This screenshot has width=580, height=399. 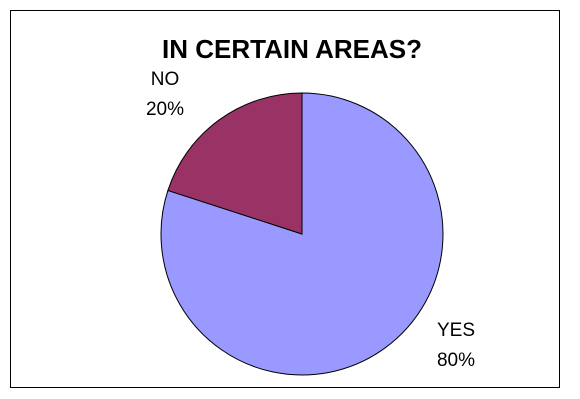 What do you see at coordinates (165, 79) in the screenshot?
I see `slice-label-no: NO` at bounding box center [165, 79].